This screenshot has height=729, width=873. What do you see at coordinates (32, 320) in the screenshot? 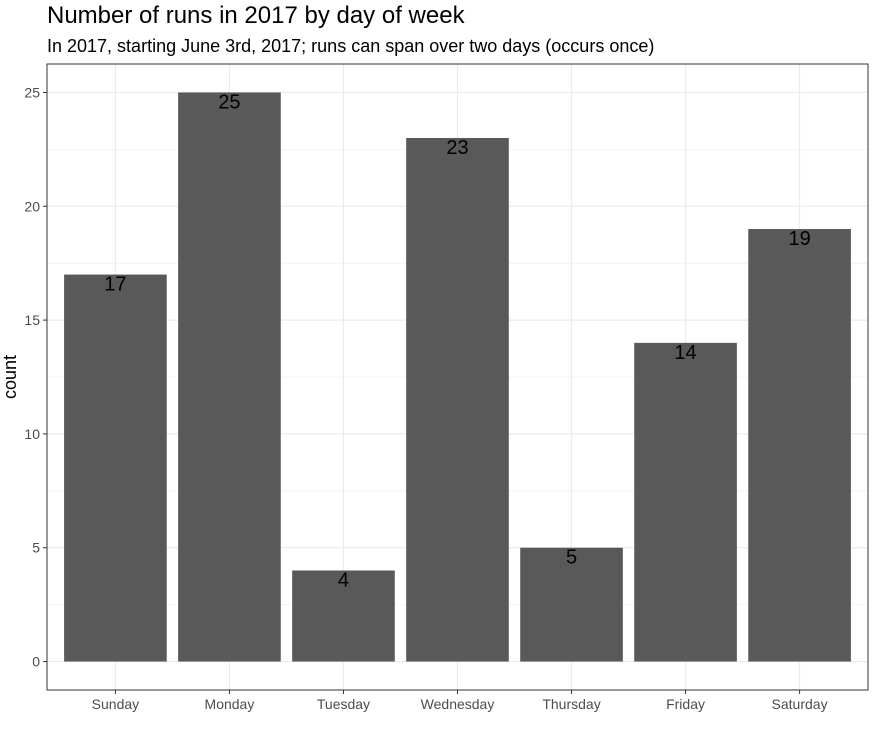
I see `y-tick-label: 15` at bounding box center [32, 320].